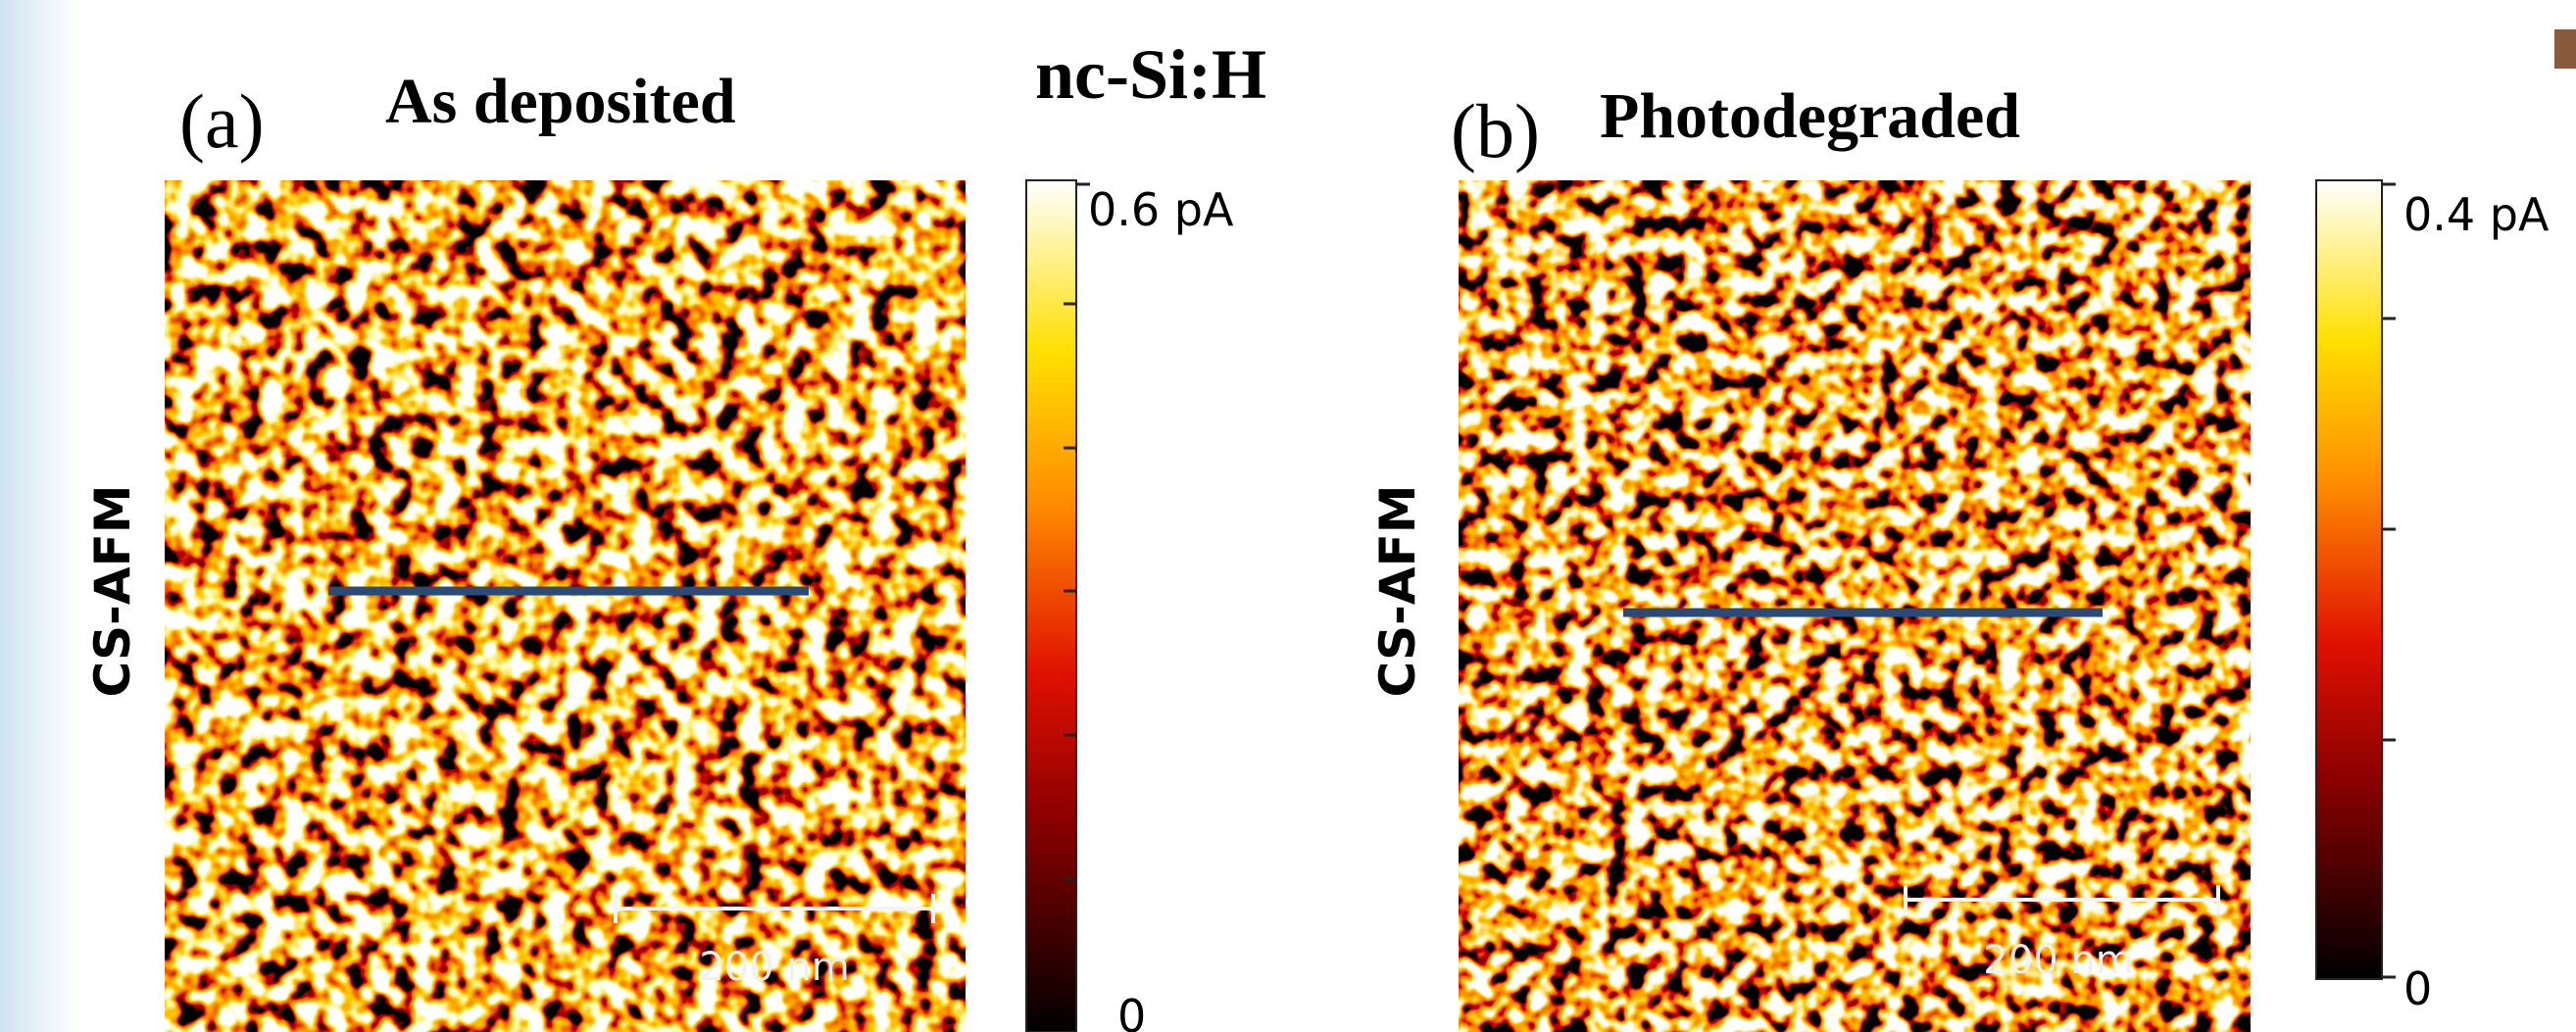  What do you see at coordinates (2565, 49) in the screenshot?
I see `corner-decoration` at bounding box center [2565, 49].